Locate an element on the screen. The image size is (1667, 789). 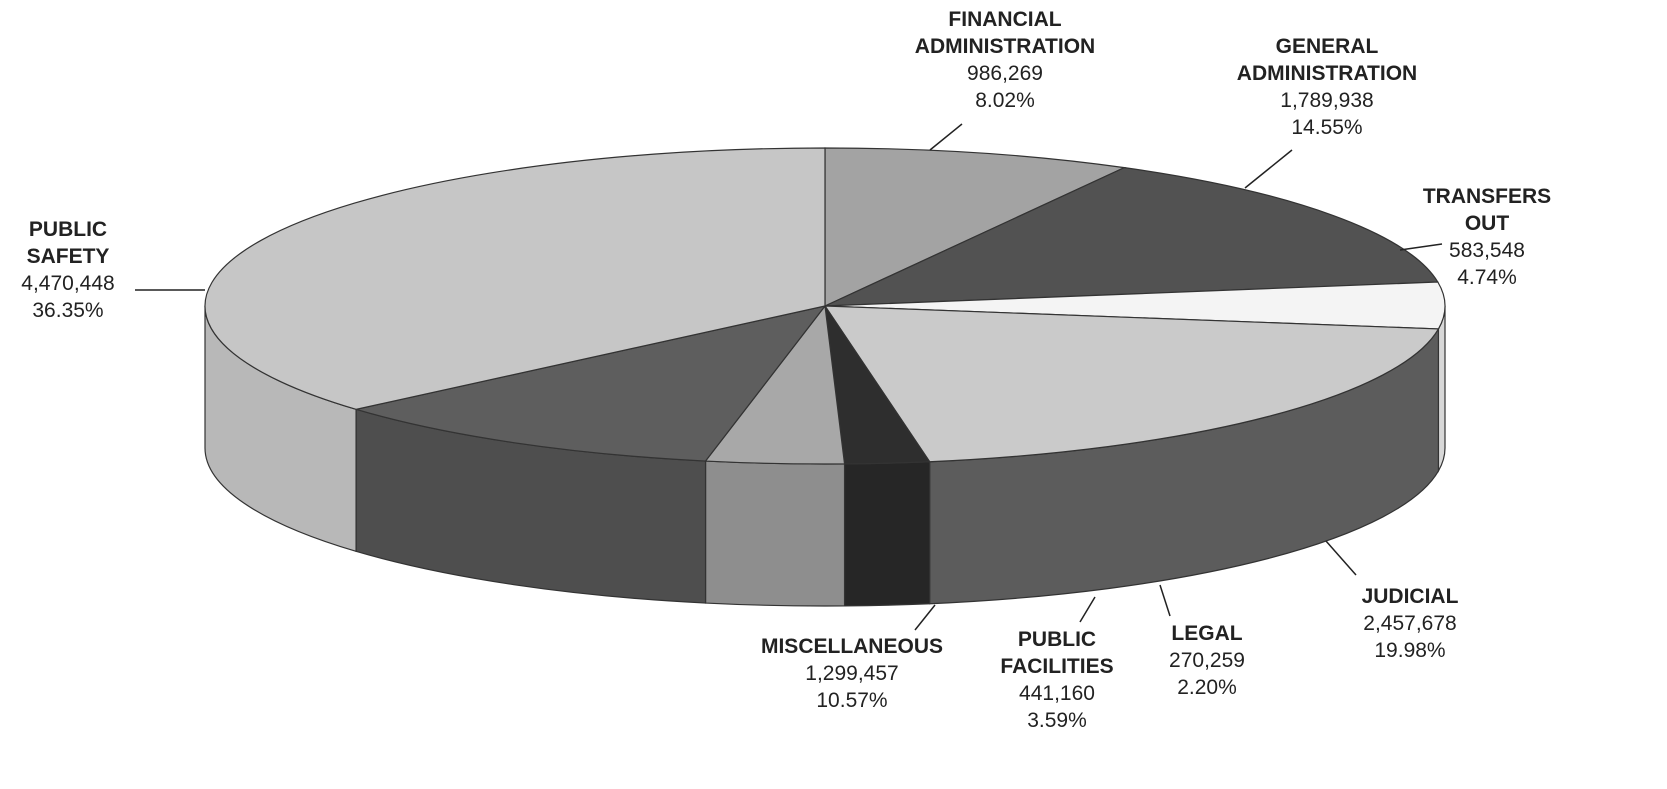
percent-label: 2.20% is located at coordinates (1207, 687).